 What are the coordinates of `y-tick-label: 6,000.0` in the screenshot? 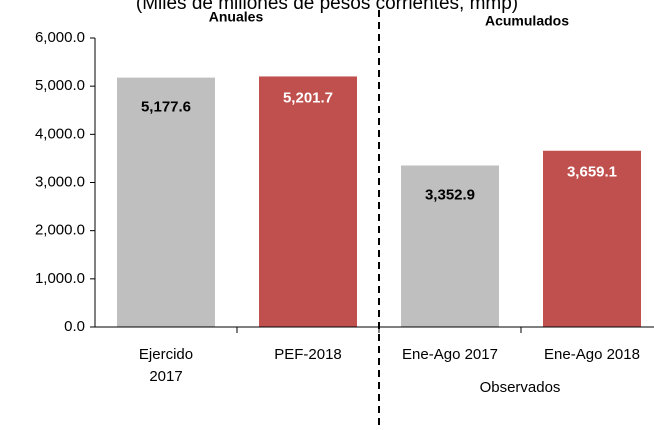 It's located at (60, 37).